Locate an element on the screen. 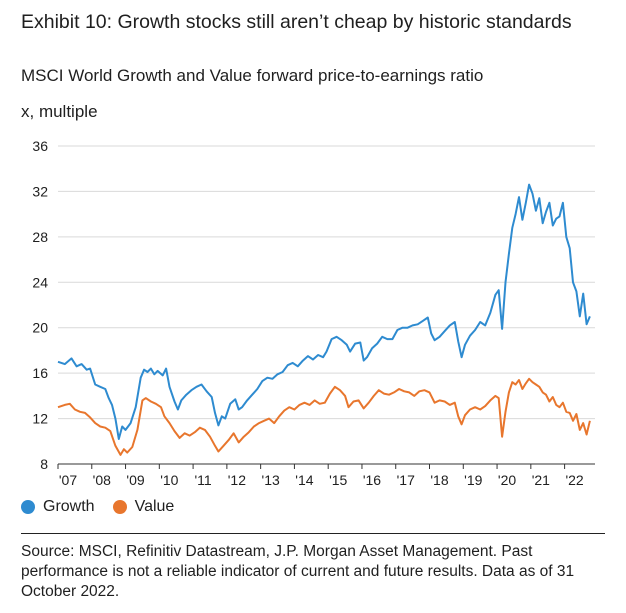 Image resolution: width=626 pixels, height=613 pixels. legend-swatch-value is located at coordinates (119, 507).